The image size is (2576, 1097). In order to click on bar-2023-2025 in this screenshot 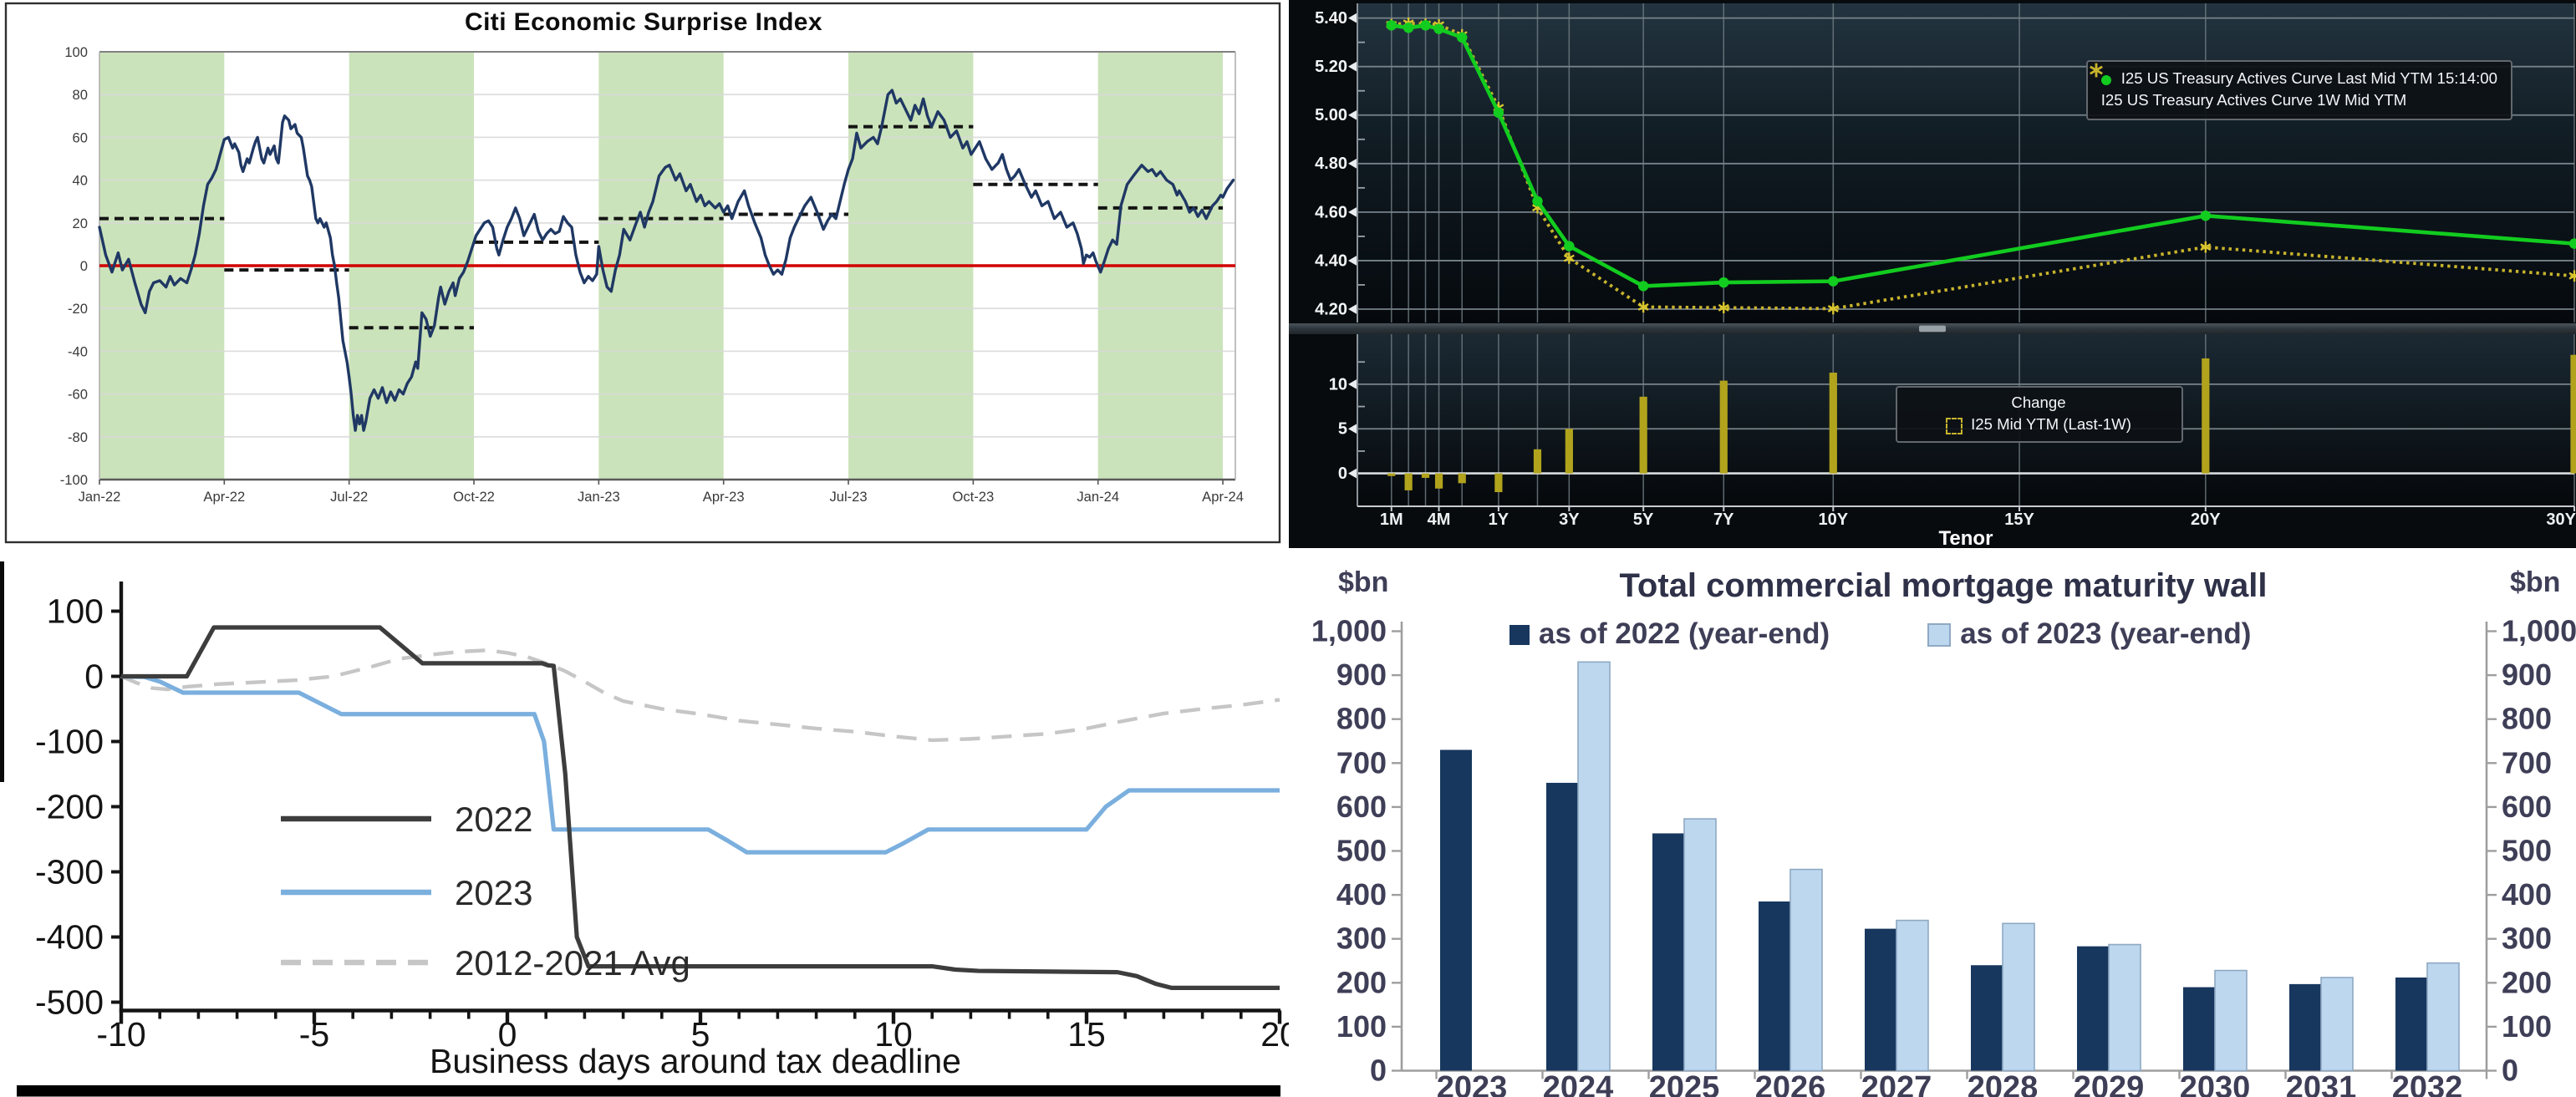, I will do `click(1699, 945)`.